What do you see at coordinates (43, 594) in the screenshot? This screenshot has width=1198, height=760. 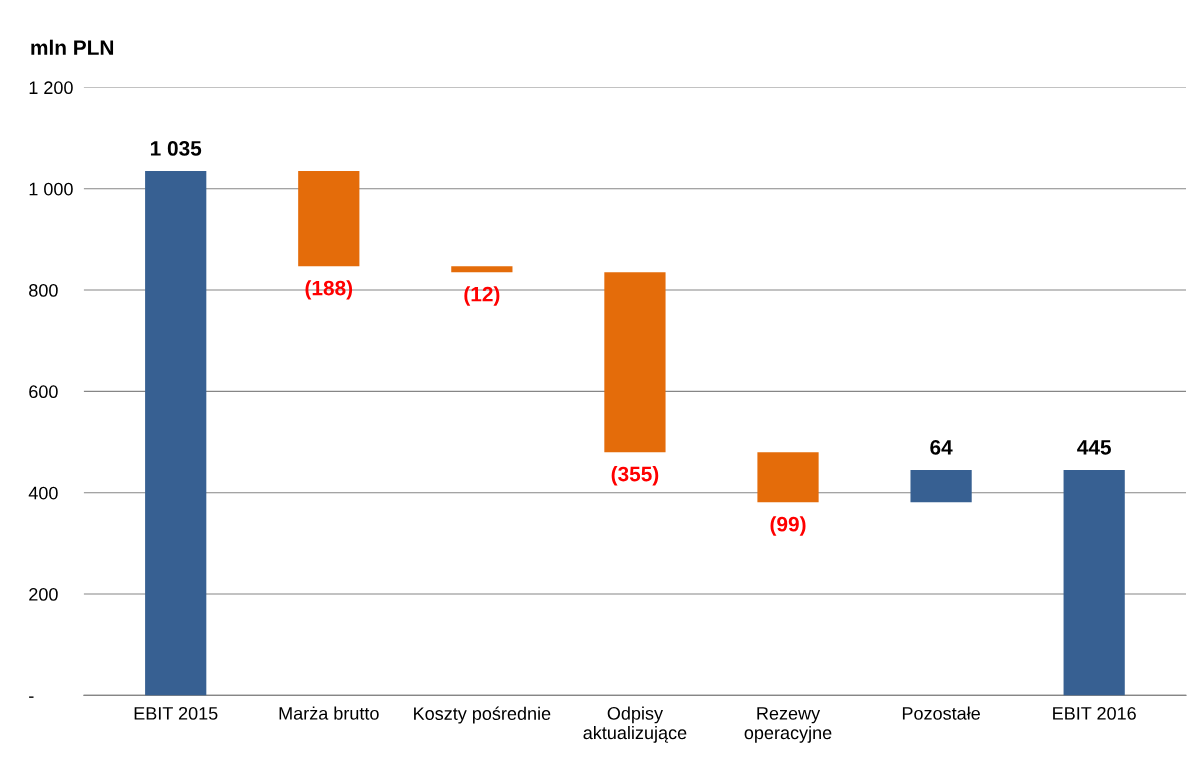 I see `y-tick-label: 200` at bounding box center [43, 594].